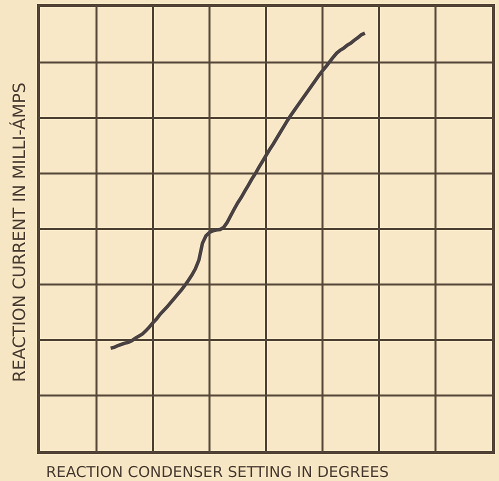 The image size is (499, 481). What do you see at coordinates (19, 232) in the screenshot?
I see `y-axis-title: REACTION CURRENT IN MILLI-ÁMPS` at bounding box center [19, 232].